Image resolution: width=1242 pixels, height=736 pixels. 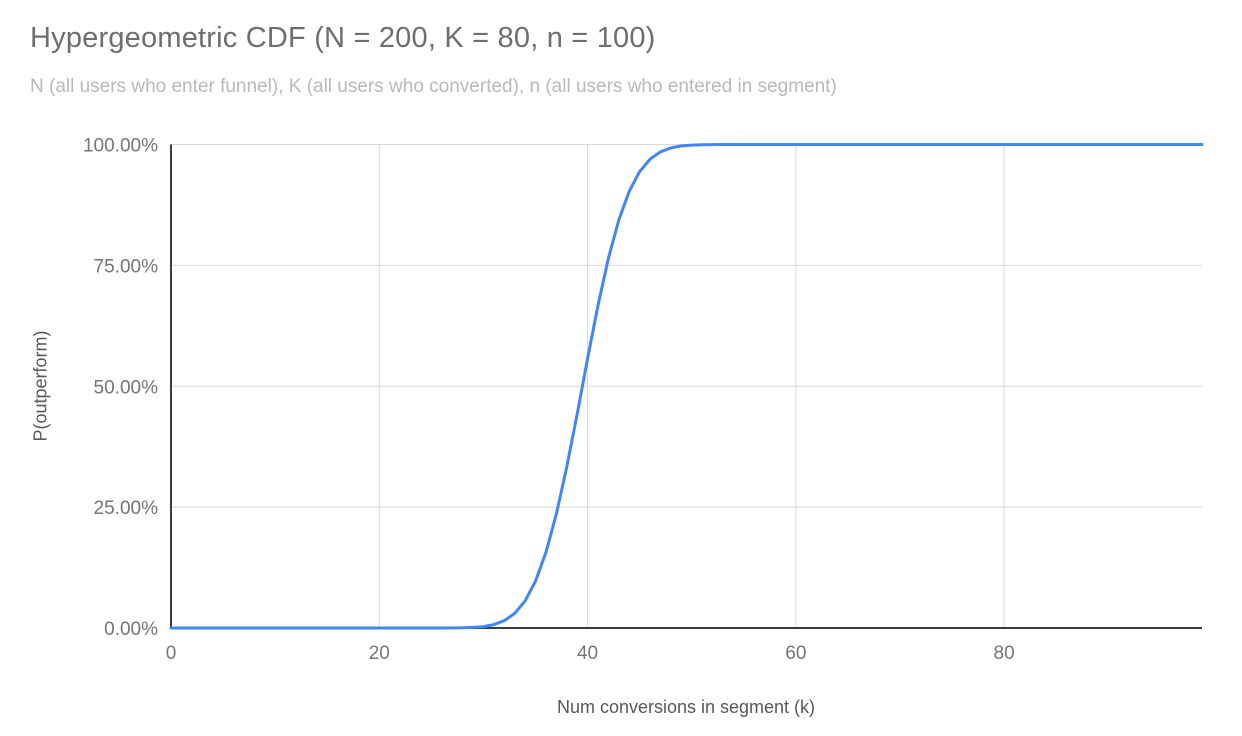 What do you see at coordinates (587, 653) in the screenshot?
I see `x-tick-label: 40` at bounding box center [587, 653].